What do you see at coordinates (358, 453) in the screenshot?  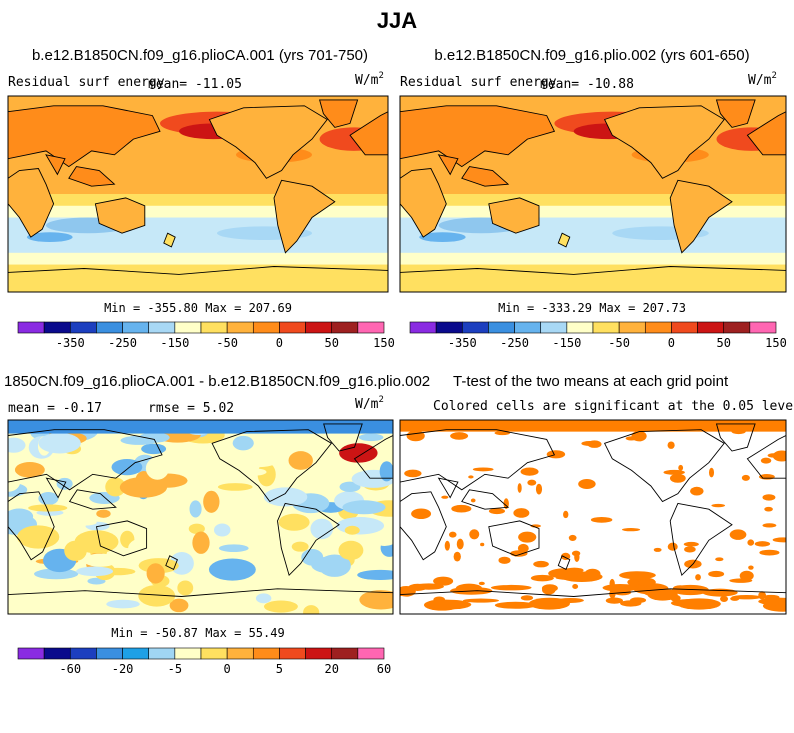 I see `diff-hotspot` at bounding box center [358, 453].